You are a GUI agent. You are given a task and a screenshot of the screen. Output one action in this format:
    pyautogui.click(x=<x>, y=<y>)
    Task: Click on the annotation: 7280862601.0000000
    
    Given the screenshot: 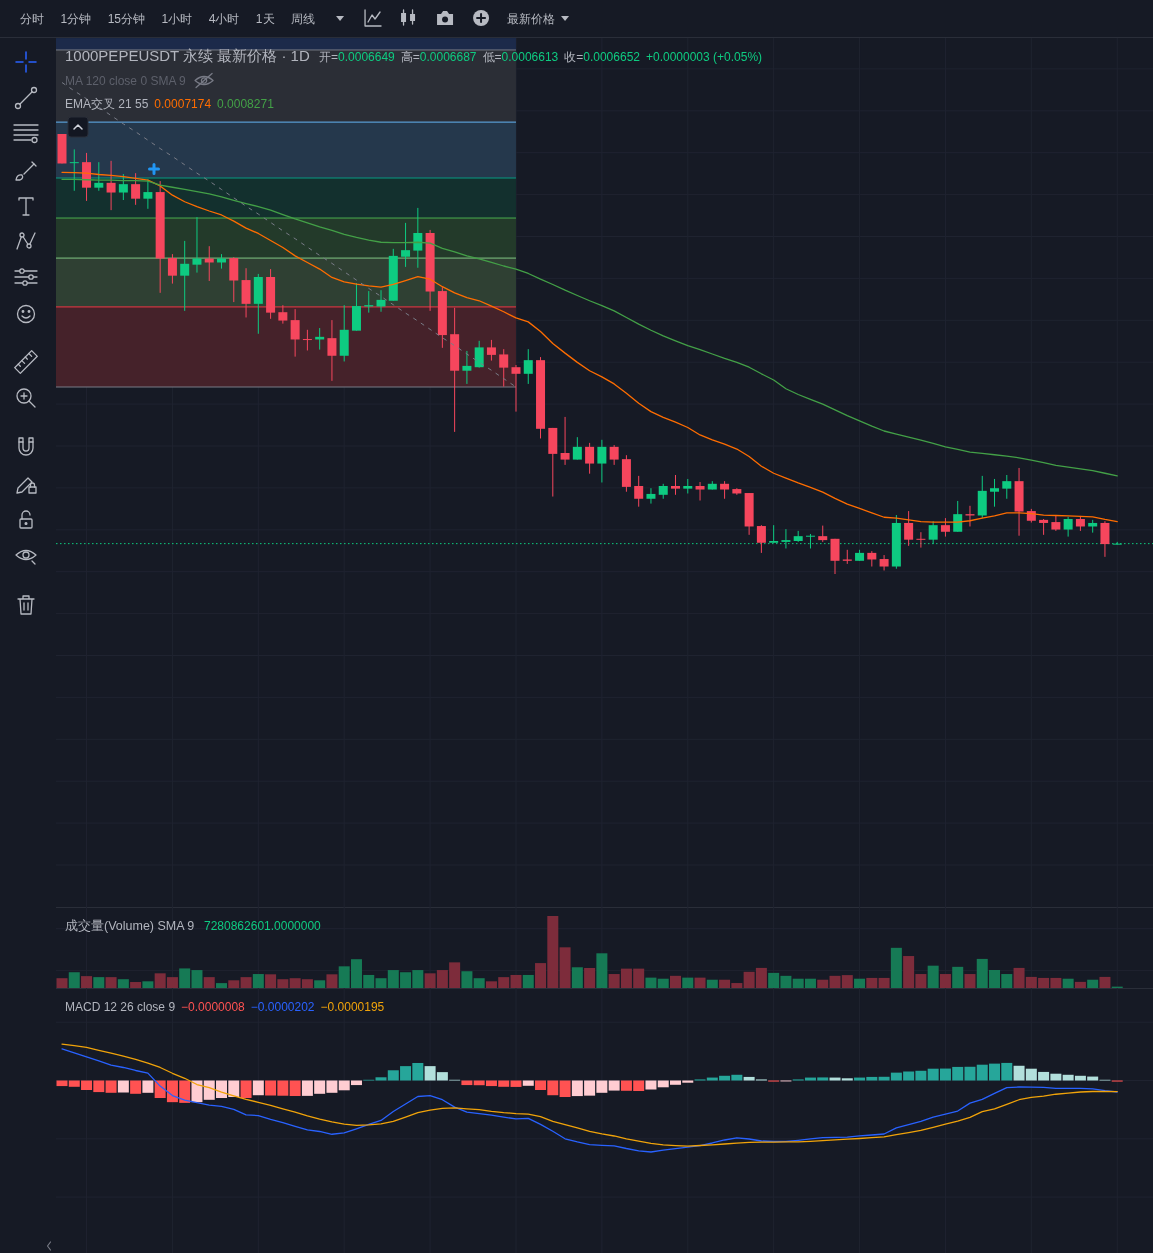 What is the action you would take?
    pyautogui.click(x=263, y=926)
    